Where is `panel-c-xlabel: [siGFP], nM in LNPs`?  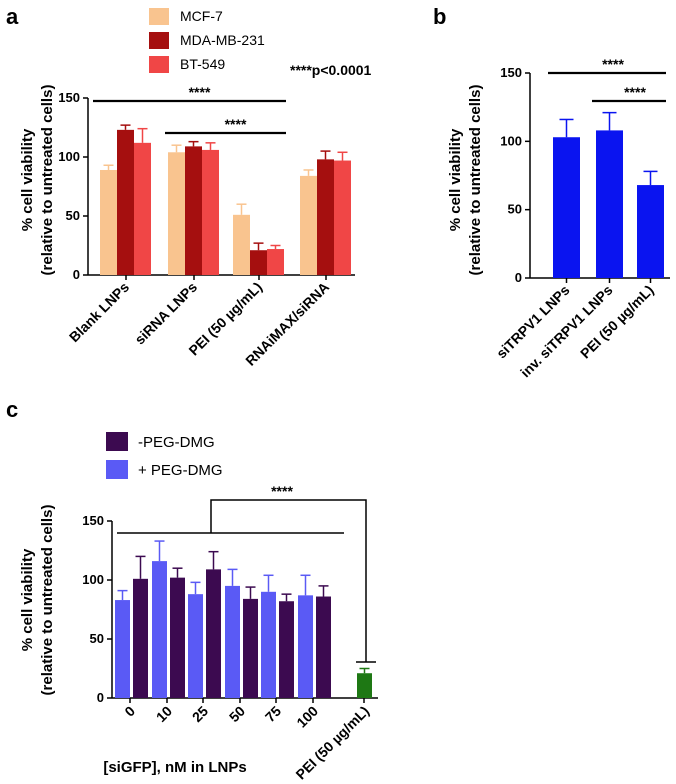 panel-c-xlabel: [siGFP], nM in LNPs is located at coordinates (174, 767).